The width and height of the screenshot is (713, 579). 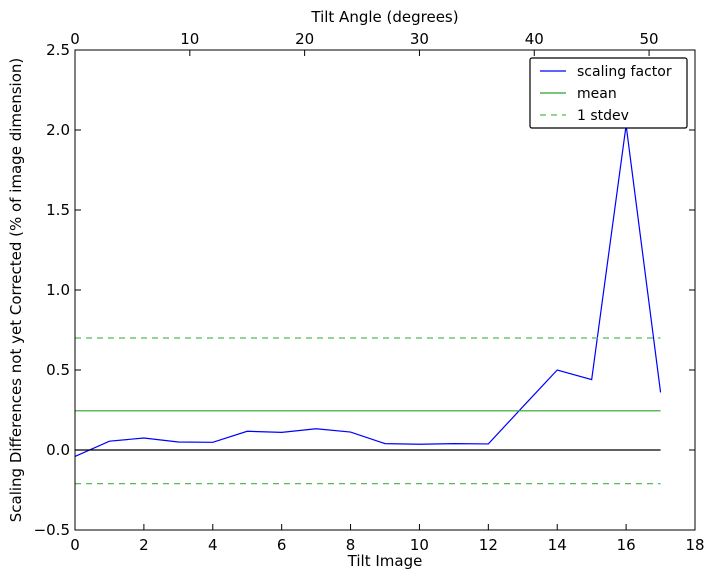 What do you see at coordinates (189, 39) in the screenshot?
I see `top-x-tick-label: 10` at bounding box center [189, 39].